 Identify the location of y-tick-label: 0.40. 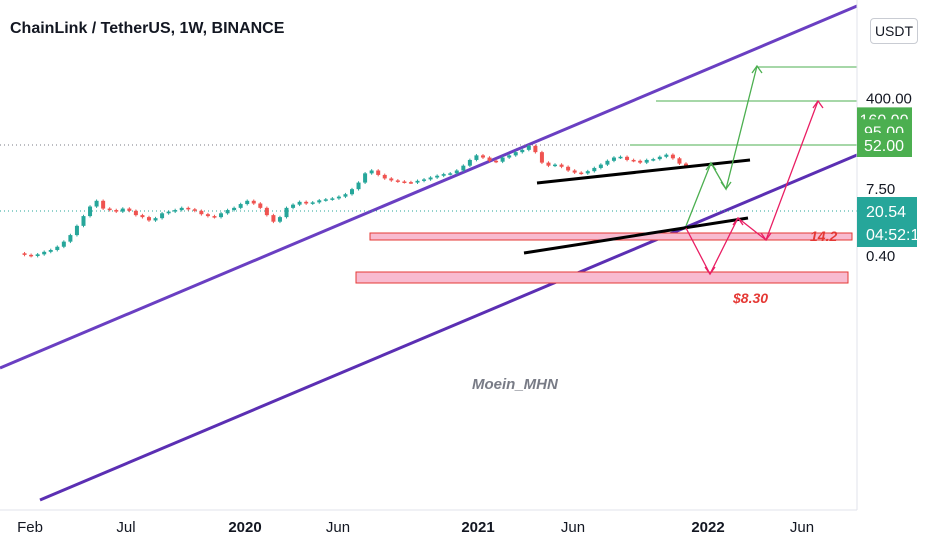
(880, 256).